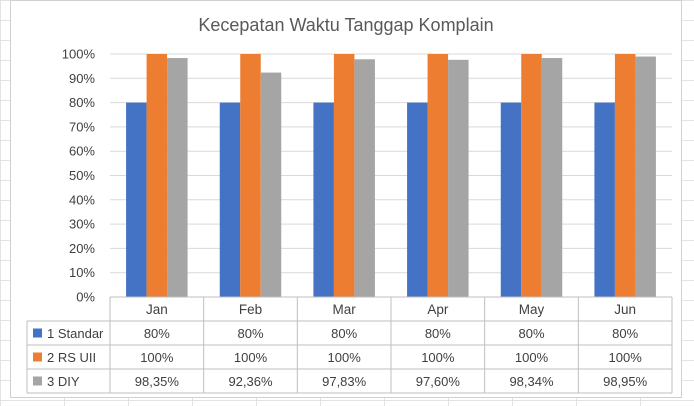 The height and width of the screenshot is (406, 694). What do you see at coordinates (157, 381) in the screenshot?
I see `data-label: 98,35%` at bounding box center [157, 381].